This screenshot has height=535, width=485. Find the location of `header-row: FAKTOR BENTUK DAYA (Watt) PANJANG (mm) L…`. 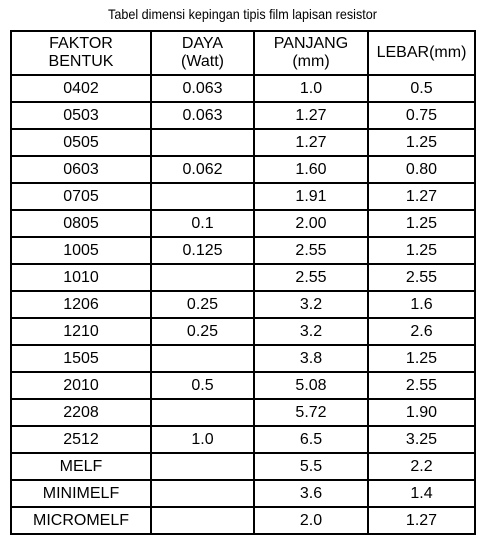

header-row: FAKTOR BENTUK DAYA (Watt) PANJANG (mm) L… is located at coordinates (243, 53).